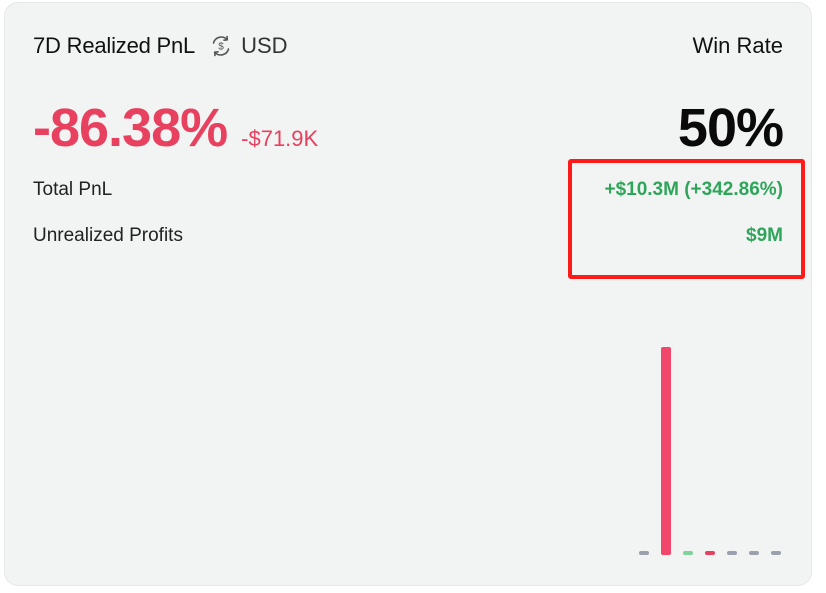 Image resolution: width=826 pixels, height=593 pixels. I want to click on total-pnl-label: Total PnL, so click(73, 189).